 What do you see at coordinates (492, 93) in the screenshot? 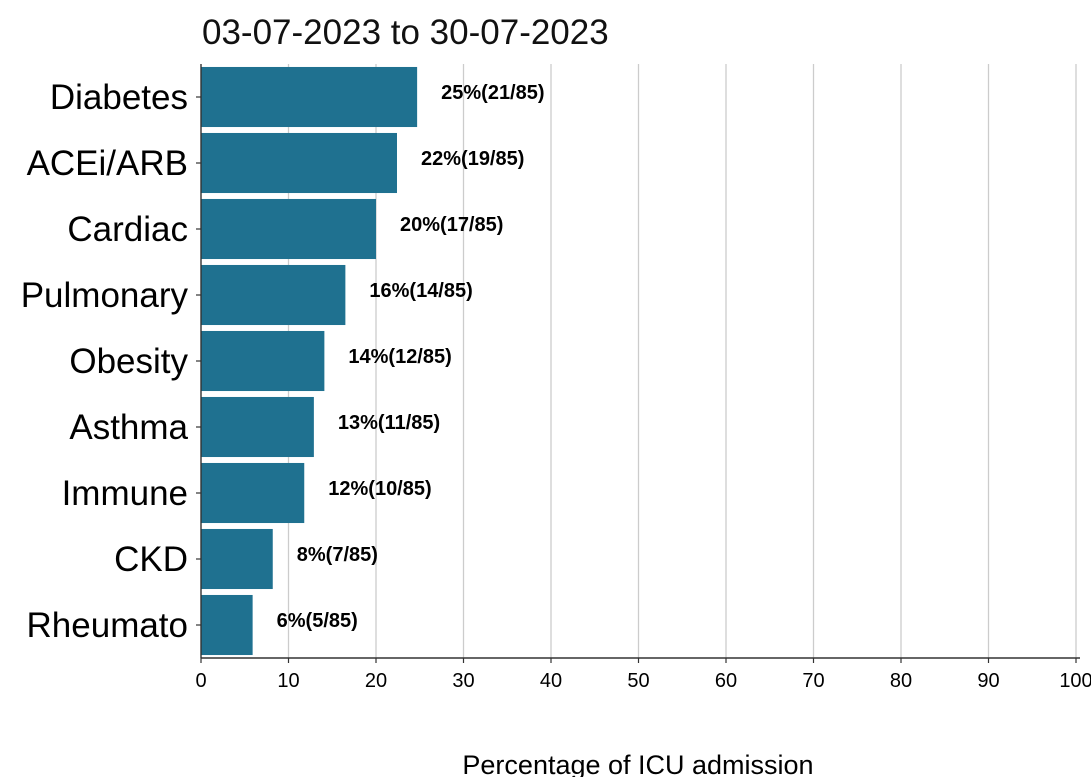
I see `data-label: 25%(21/85)` at bounding box center [492, 93].